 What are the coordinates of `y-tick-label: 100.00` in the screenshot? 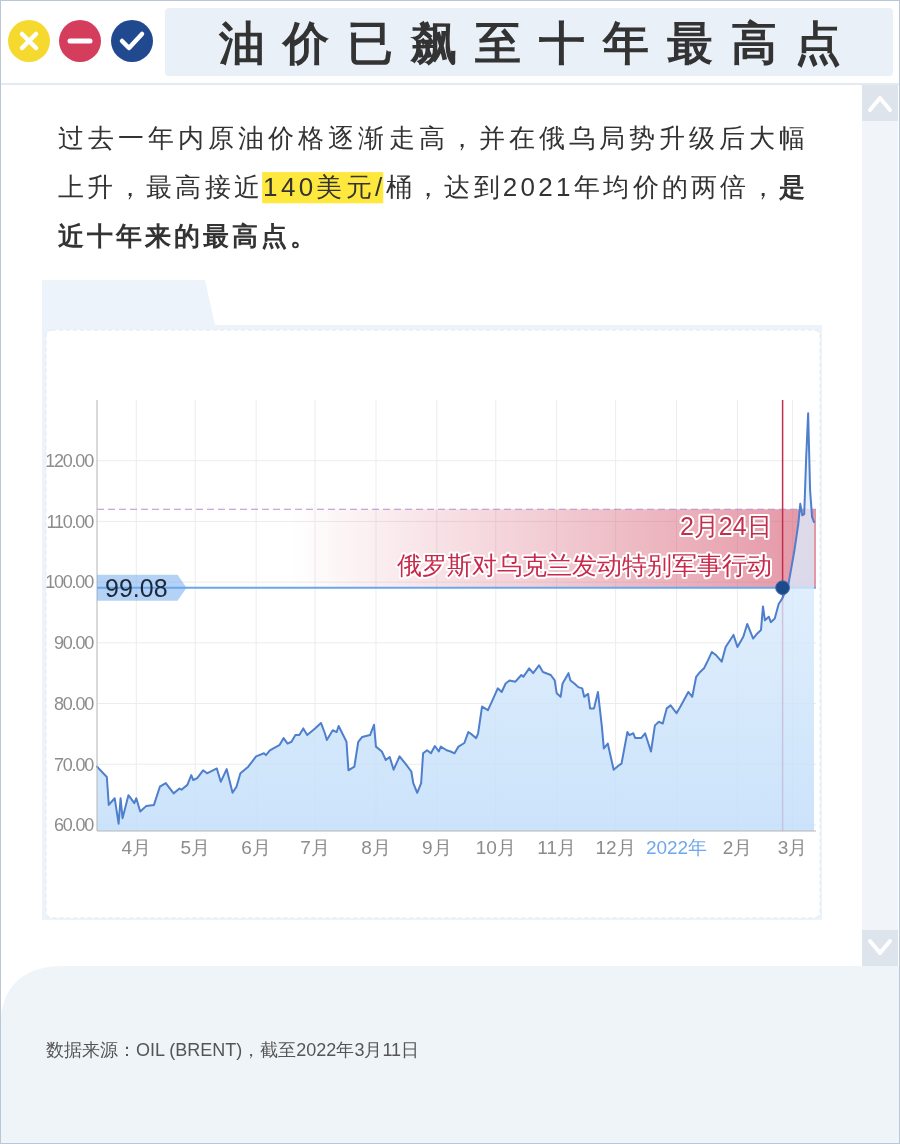 It's located at (70, 582).